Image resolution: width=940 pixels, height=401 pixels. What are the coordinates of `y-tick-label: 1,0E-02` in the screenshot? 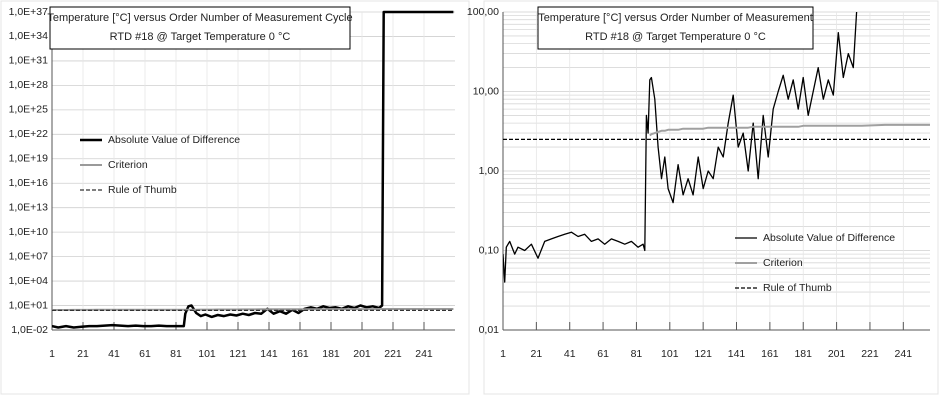 It's located at (29, 330).